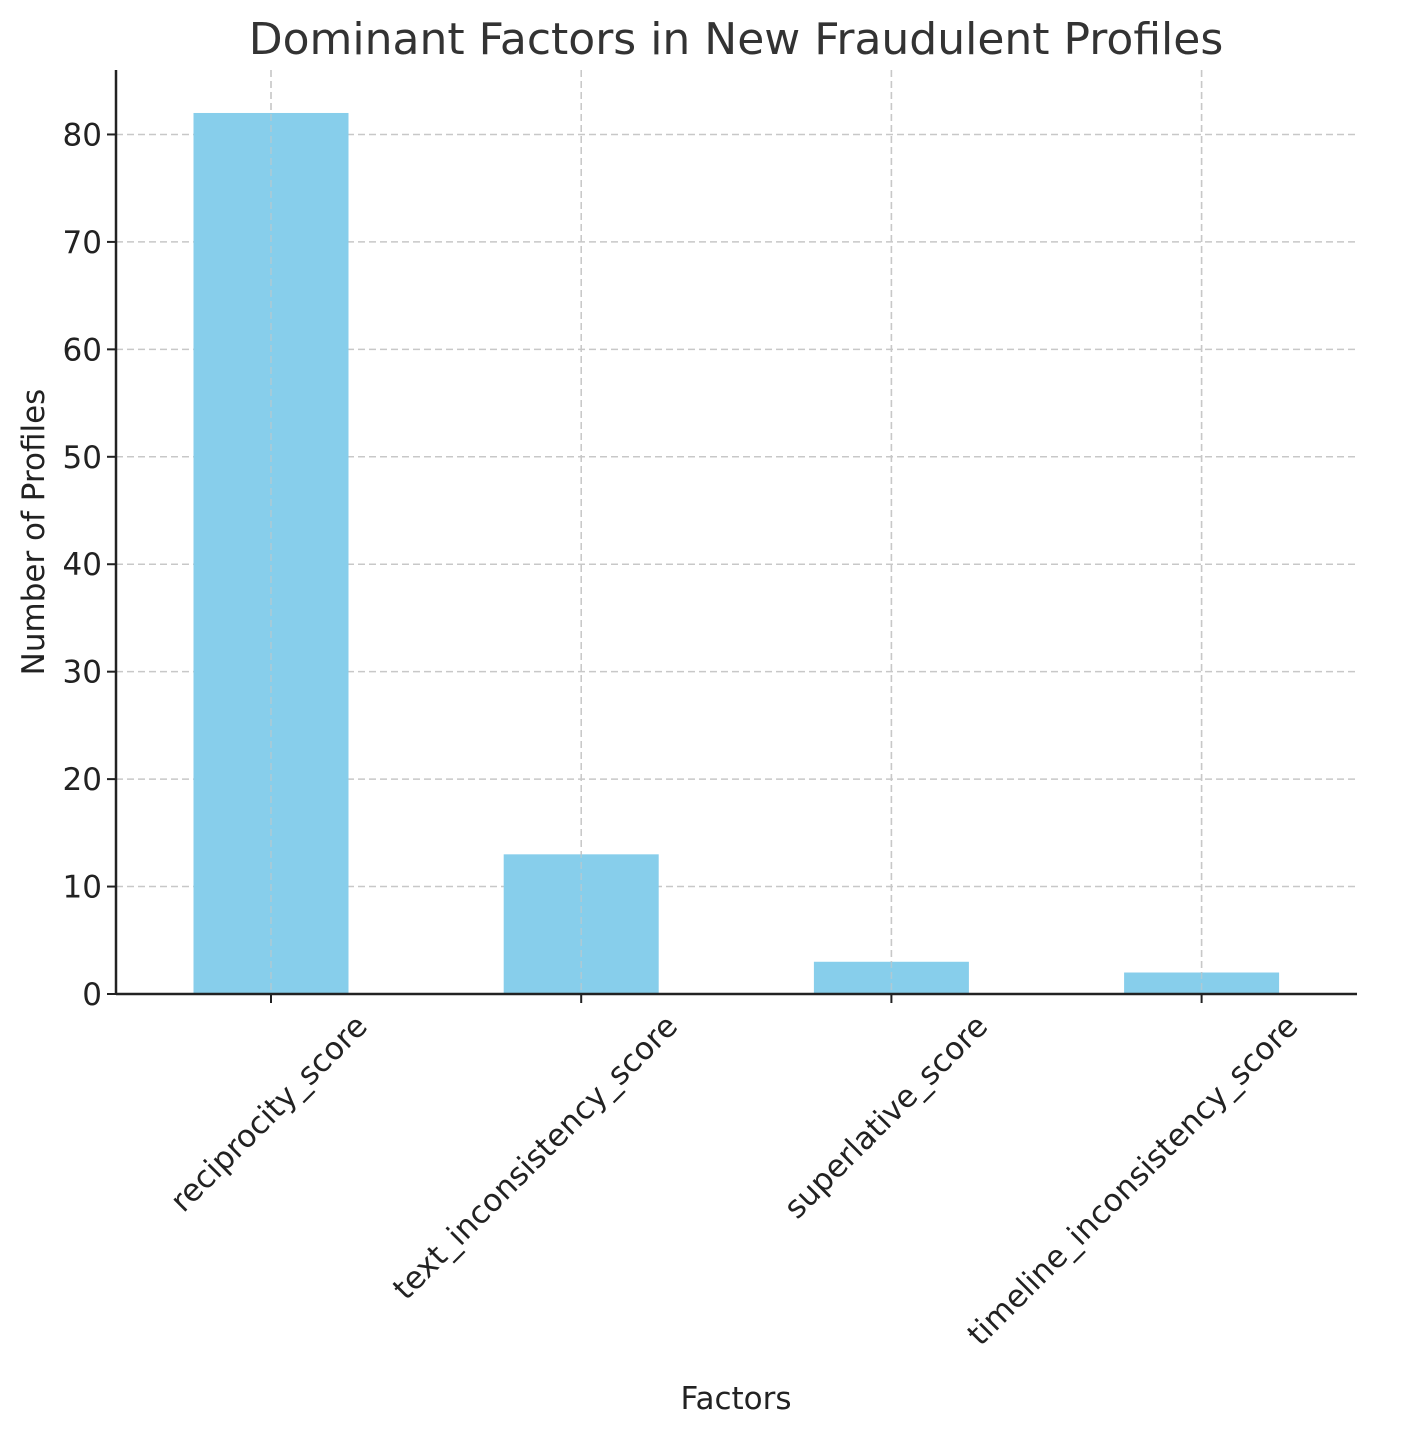 This screenshot has width=1405, height=1436. I want to click on y-tick-label: 50, so click(82, 458).